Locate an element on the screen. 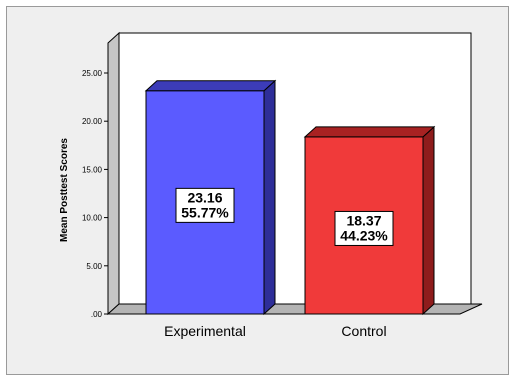  x-category-label-experimental: Experimental is located at coordinates (205, 331).